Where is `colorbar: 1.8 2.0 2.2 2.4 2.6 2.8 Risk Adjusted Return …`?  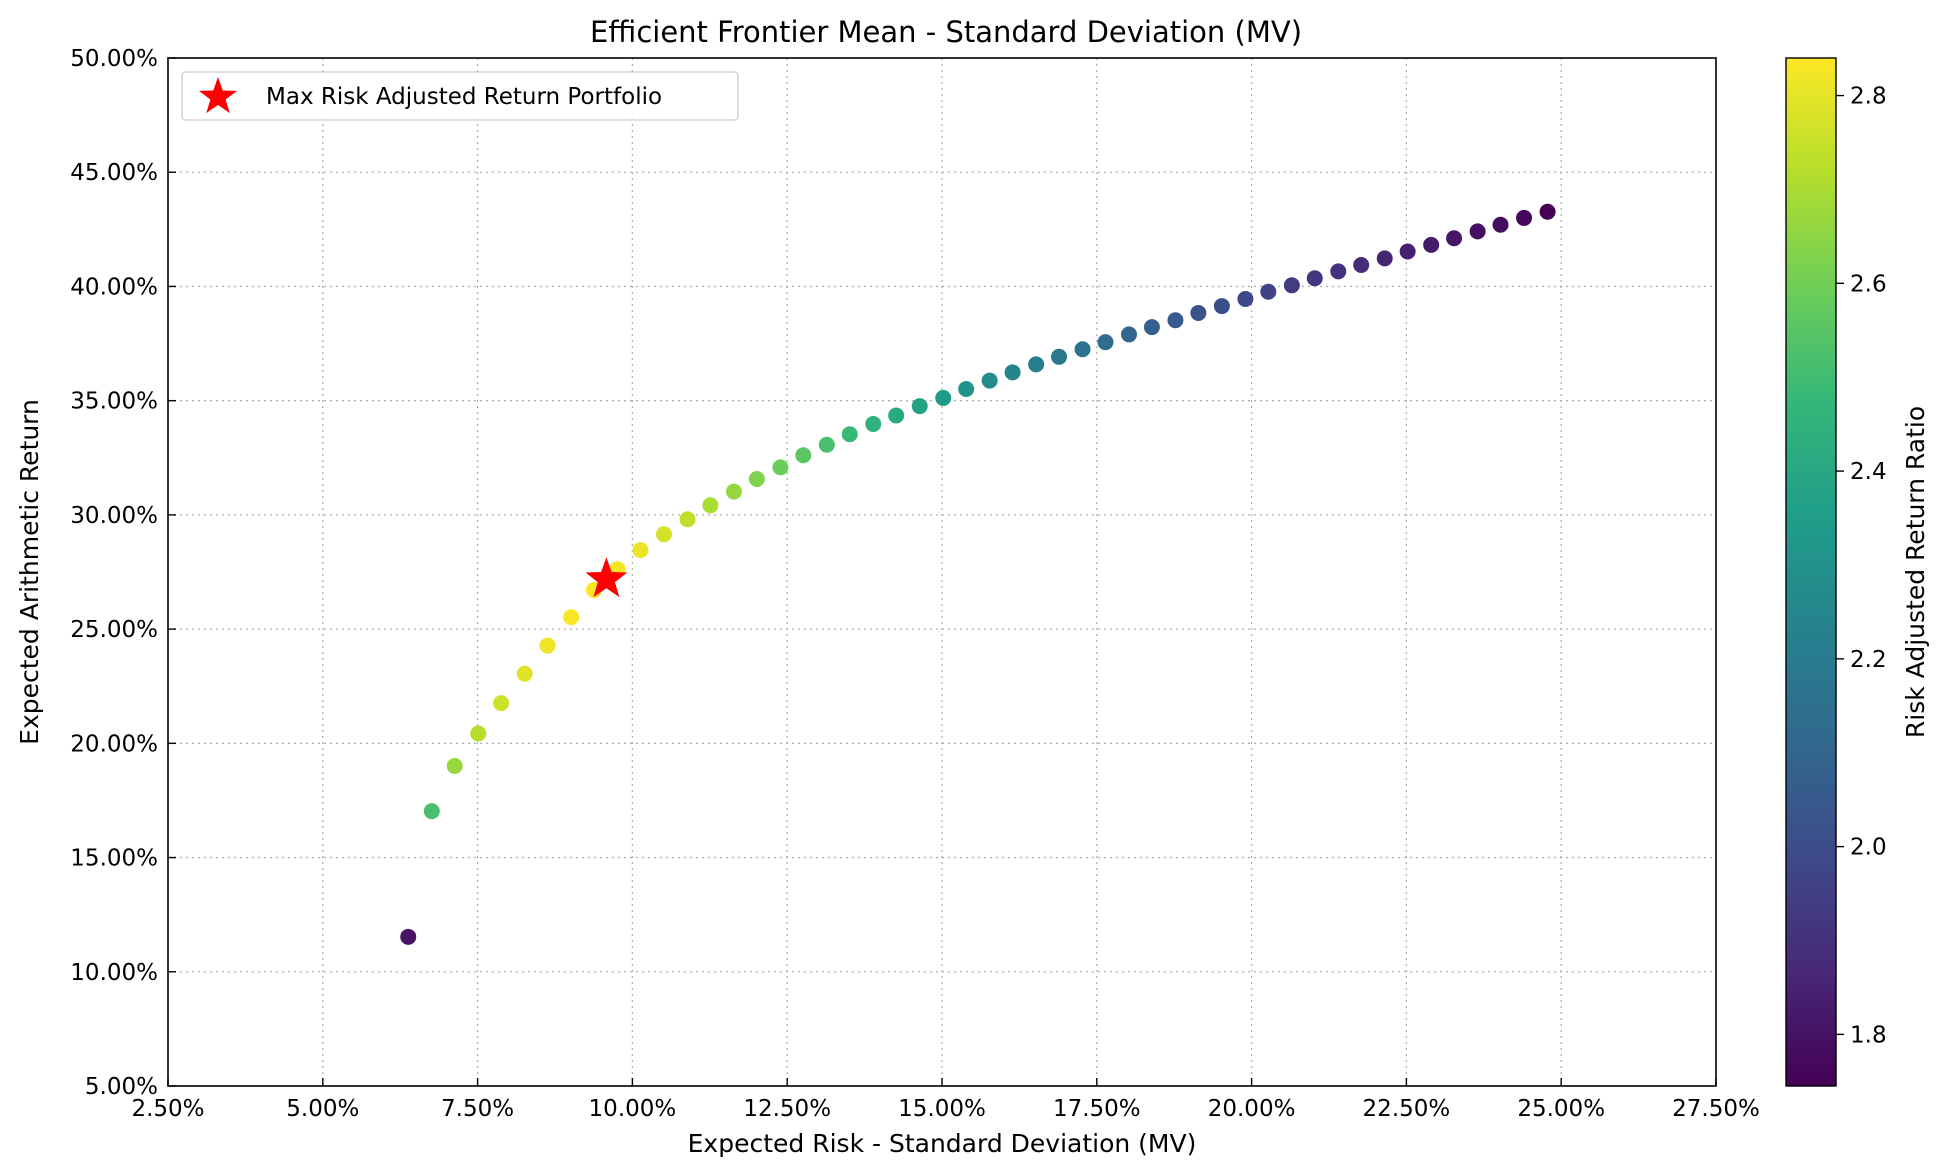 colorbar: 1.8 2.0 2.2 2.4 2.6 2.8 Risk Adjusted Return … is located at coordinates (1857, 572).